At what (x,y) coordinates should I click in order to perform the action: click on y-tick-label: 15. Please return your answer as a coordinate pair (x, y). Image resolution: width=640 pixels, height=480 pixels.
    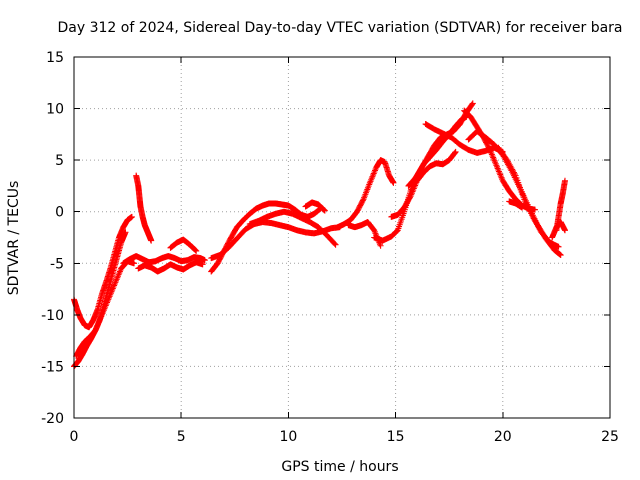
    Looking at the image, I should click on (55, 58).